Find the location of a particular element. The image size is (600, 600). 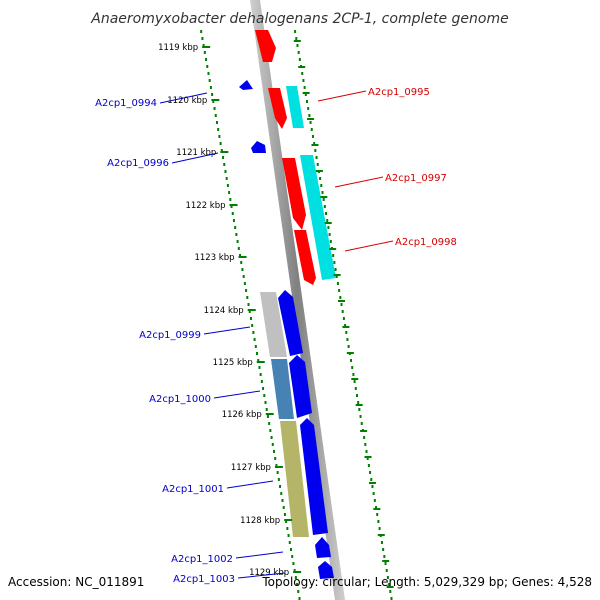

tick-label: 1128 kbp is located at coordinates (260, 521).